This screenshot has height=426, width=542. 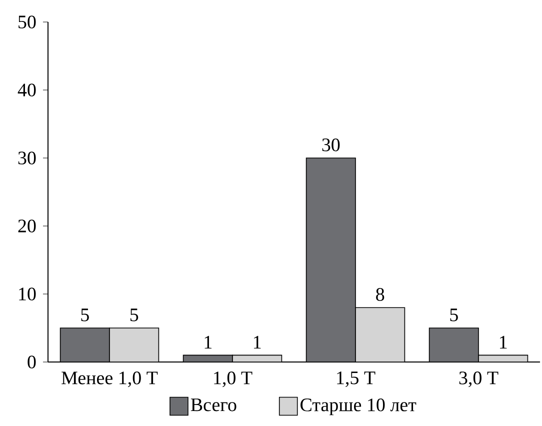 I want to click on x-tick-label: 1,5 Т, so click(x=356, y=379).